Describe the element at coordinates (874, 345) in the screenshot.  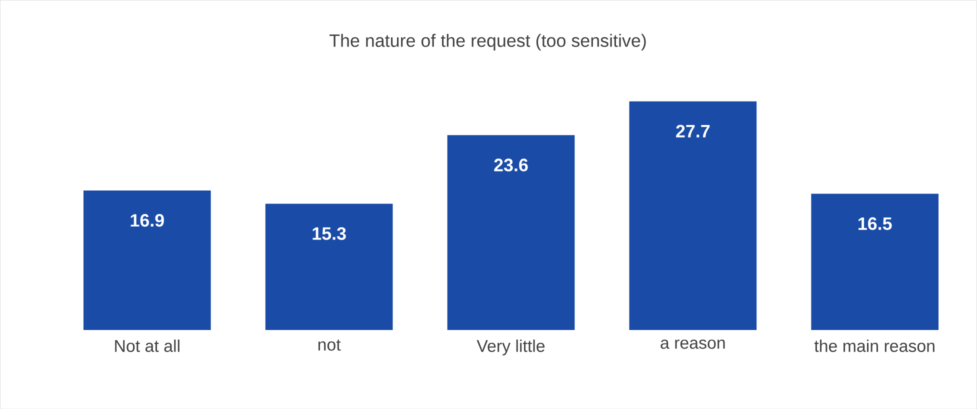
I see `x-tick-label: the main reason` at that location.